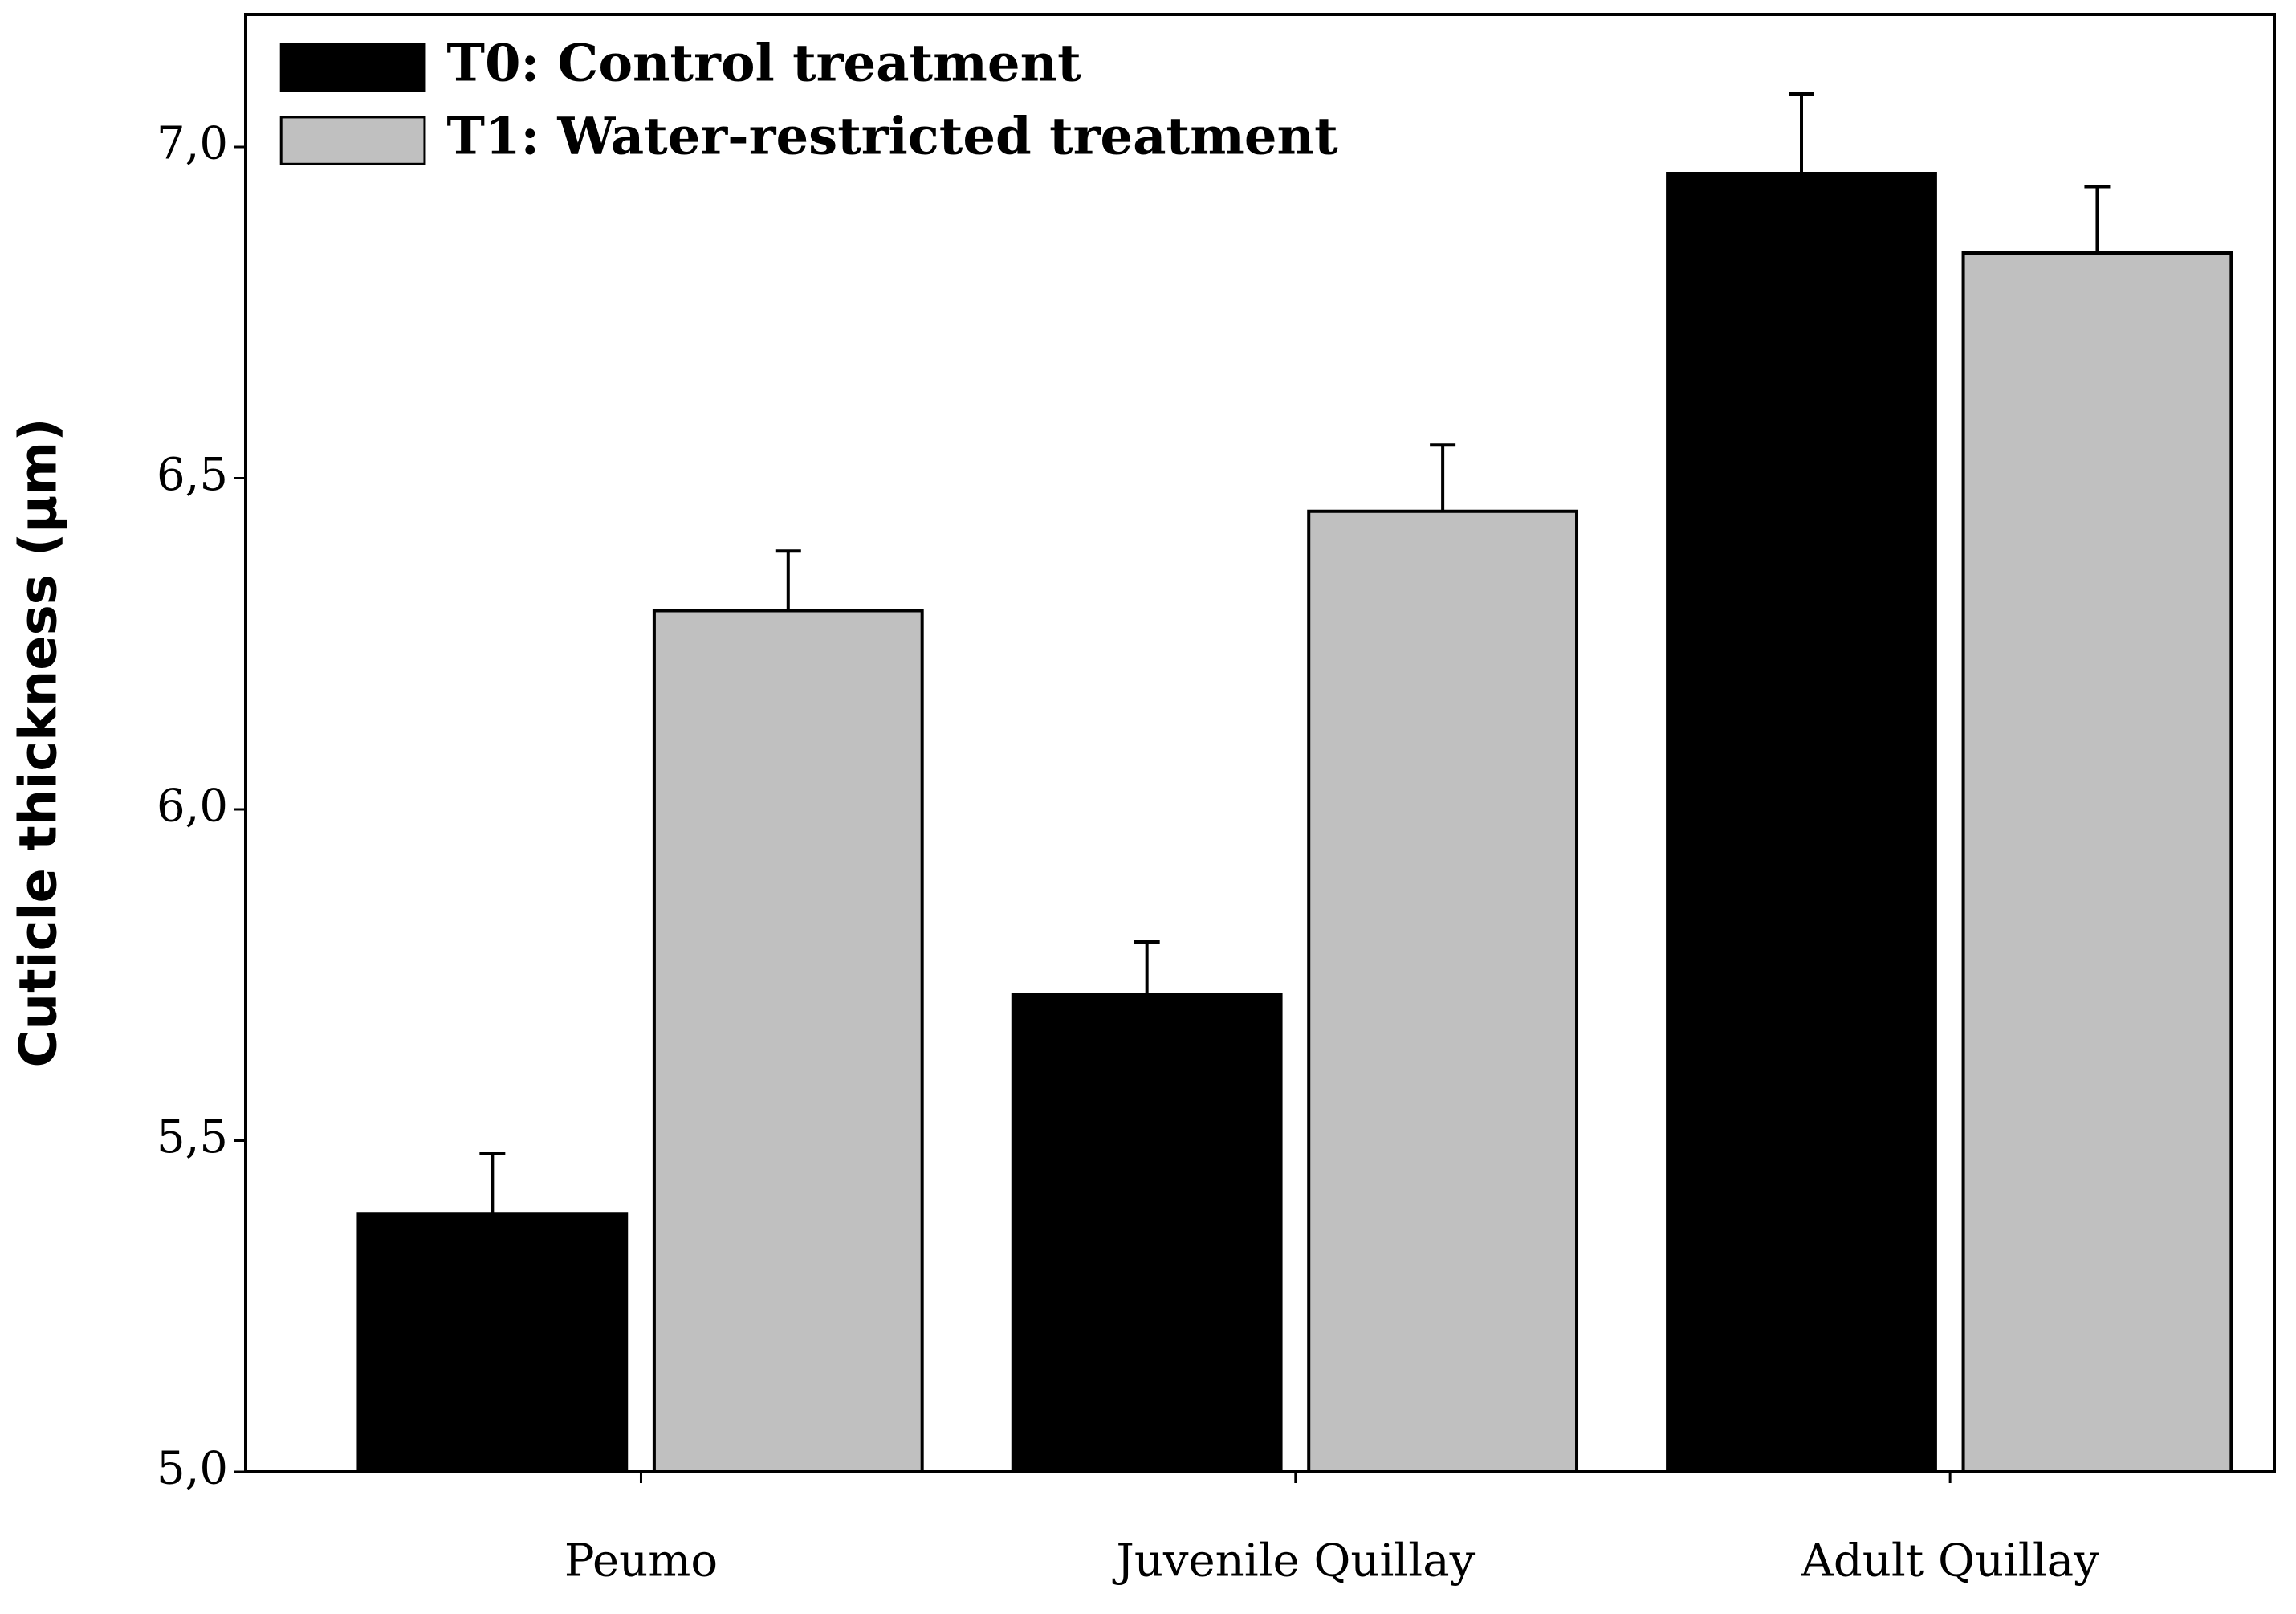 The image size is (2296, 1614). What do you see at coordinates (764, 63) in the screenshot?
I see `legend-label: T0: Control treatment` at bounding box center [764, 63].